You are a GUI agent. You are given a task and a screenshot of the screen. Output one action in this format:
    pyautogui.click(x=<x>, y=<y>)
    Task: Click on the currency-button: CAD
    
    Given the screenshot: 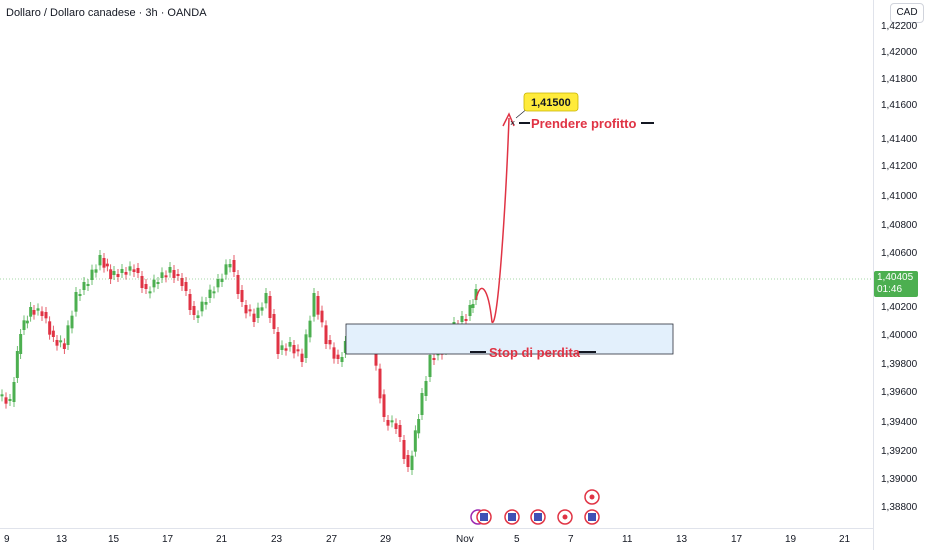 What is the action you would take?
    pyautogui.click(x=907, y=13)
    